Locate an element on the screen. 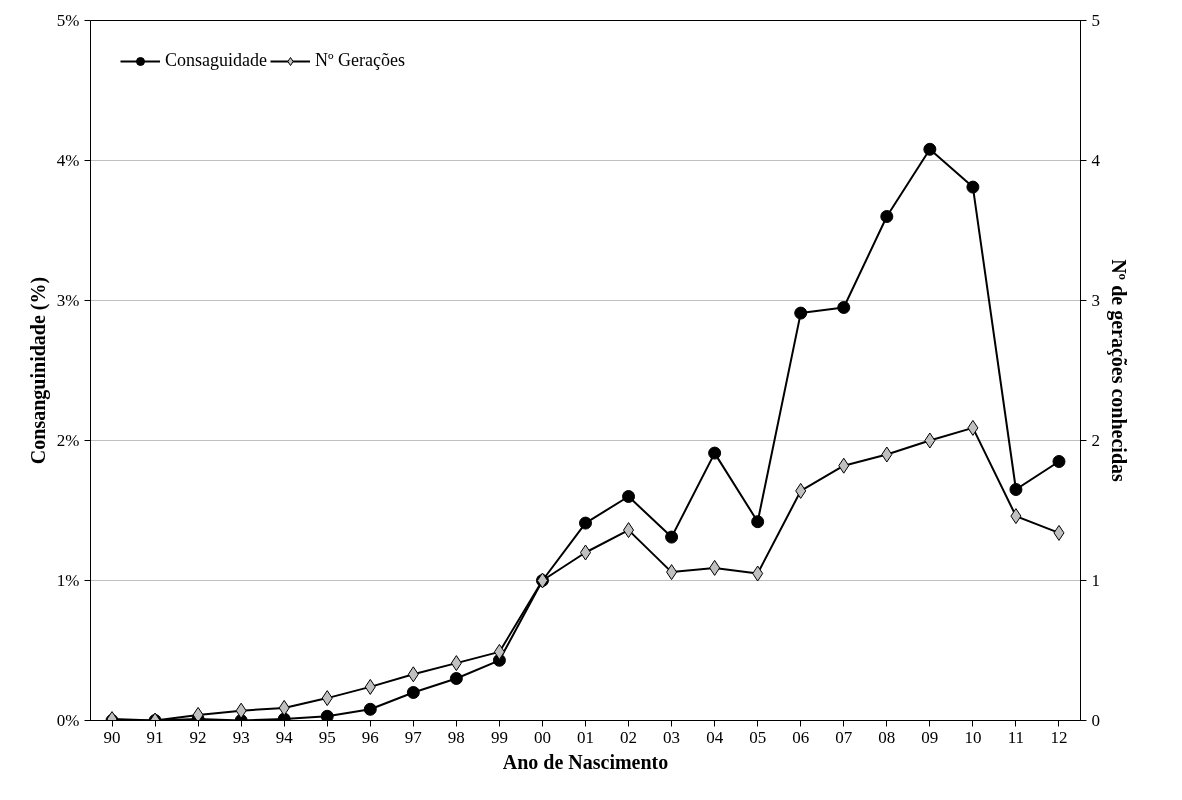 This screenshot has height=800, width=1182. legend-label: Nº Gerações is located at coordinates (360, 60).